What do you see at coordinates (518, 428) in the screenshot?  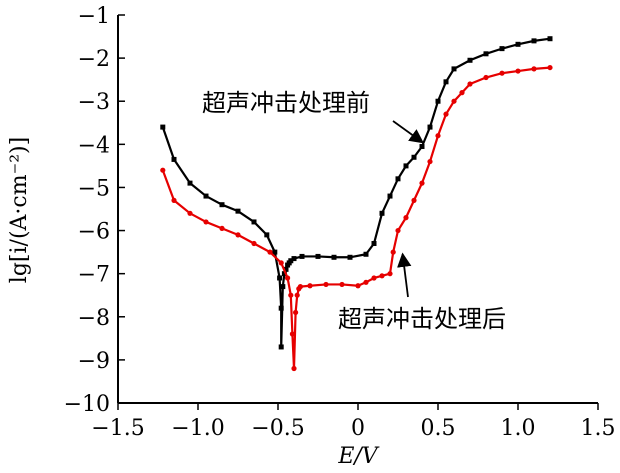 I see `x-tick-label: 1.0` at bounding box center [518, 428].